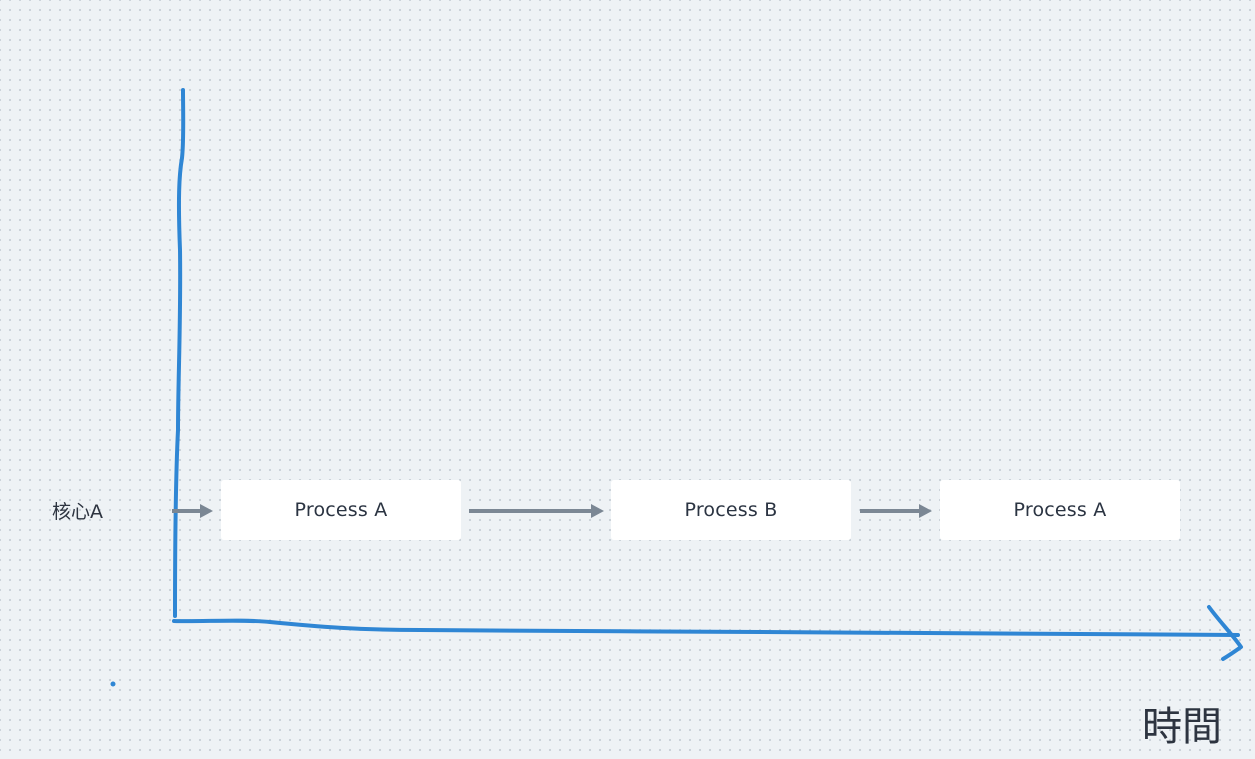 The width and height of the screenshot is (1255, 759). I want to click on lane-label: 核心A, so click(77, 512).